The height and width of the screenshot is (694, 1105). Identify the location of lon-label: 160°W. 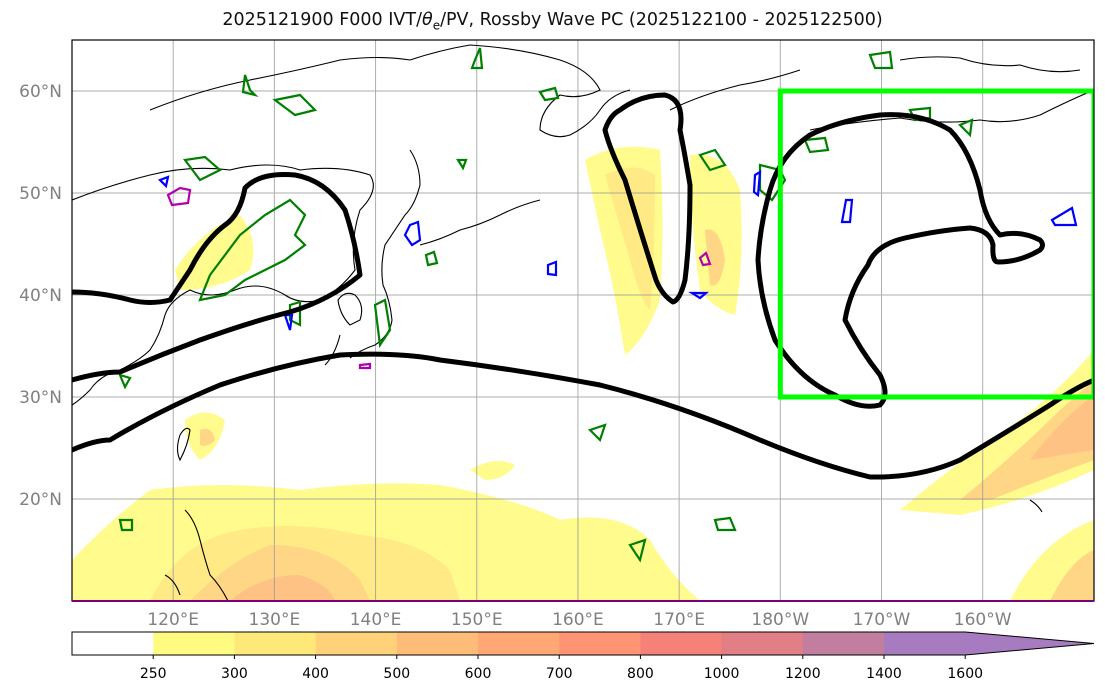
(983, 620).